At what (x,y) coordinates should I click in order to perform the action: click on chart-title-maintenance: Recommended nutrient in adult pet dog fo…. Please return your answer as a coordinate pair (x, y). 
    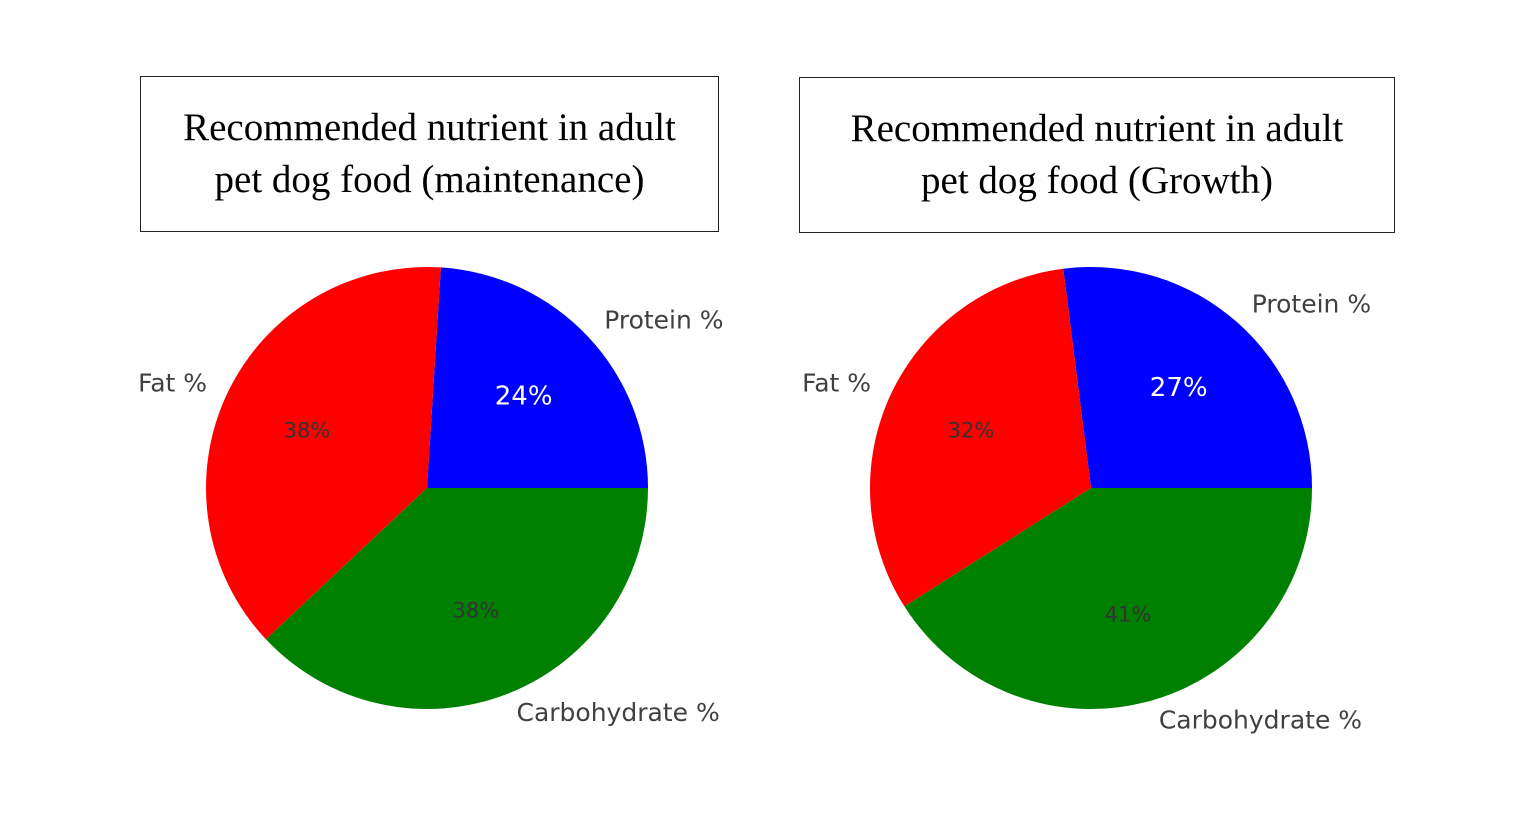
    Looking at the image, I should click on (429, 154).